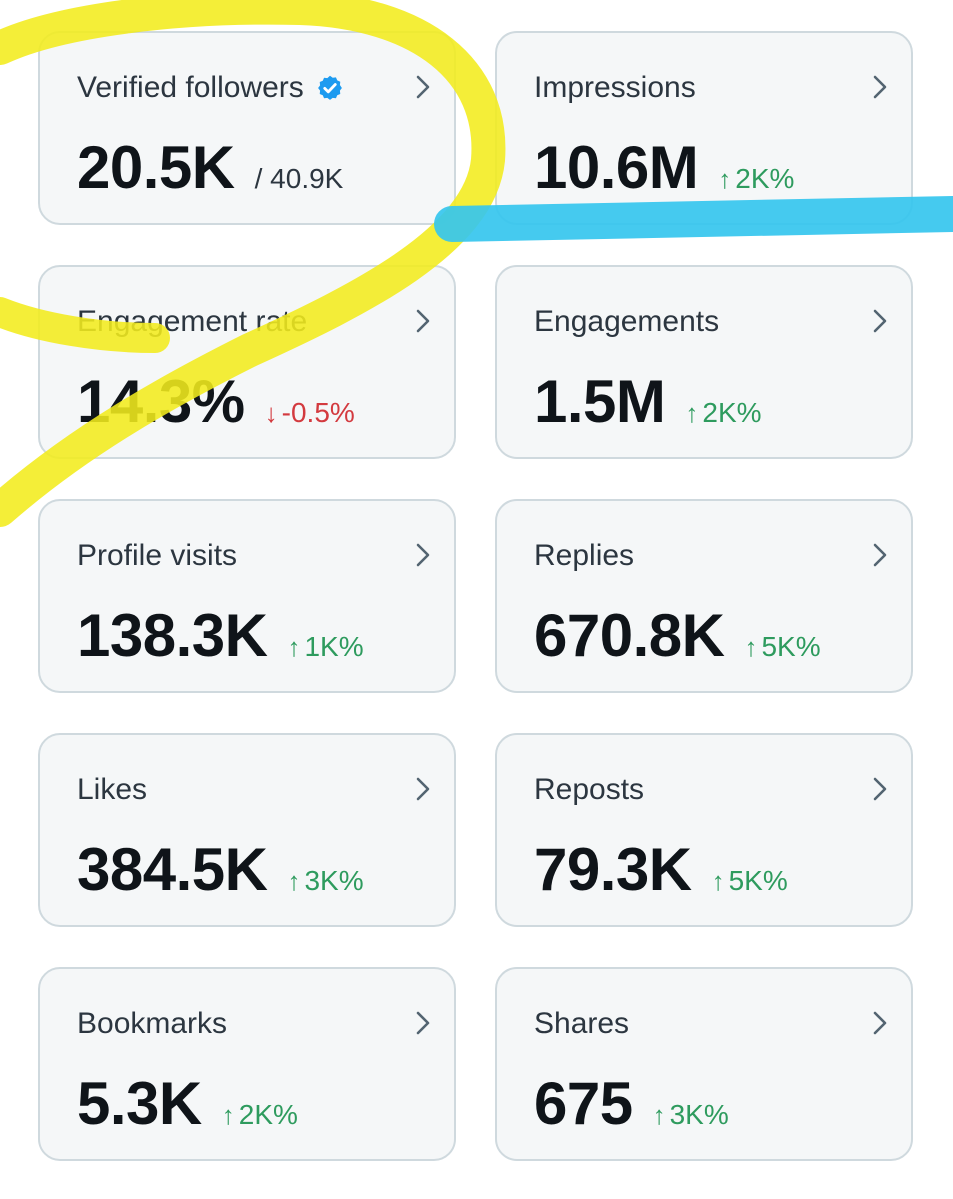 The height and width of the screenshot is (1199, 953). Describe the element at coordinates (629, 635) in the screenshot. I see `metric-value: 670.8K` at that location.